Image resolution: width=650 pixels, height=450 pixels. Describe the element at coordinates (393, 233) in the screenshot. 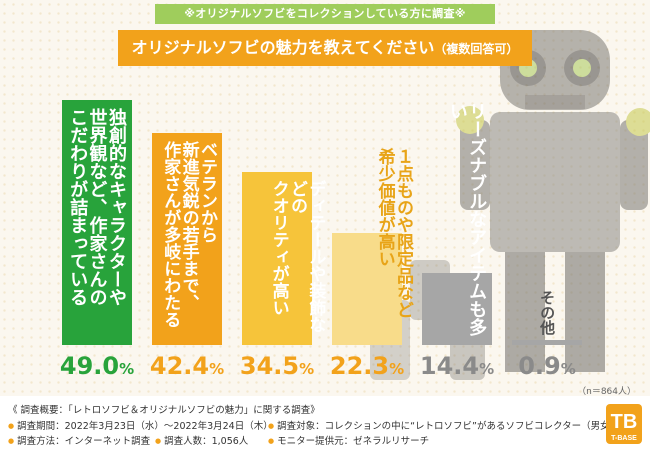

I see `bar-label-4: １点ものや限定品など 希少価値が高い` at that location.